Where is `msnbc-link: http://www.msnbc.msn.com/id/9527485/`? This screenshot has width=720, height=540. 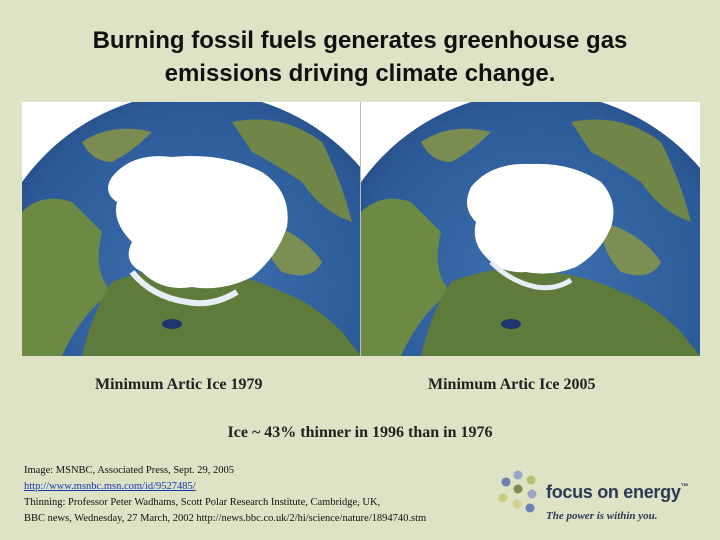
msnbc-link: http://www.msnbc.msn.com/id/9527485/ is located at coordinates (110, 486).